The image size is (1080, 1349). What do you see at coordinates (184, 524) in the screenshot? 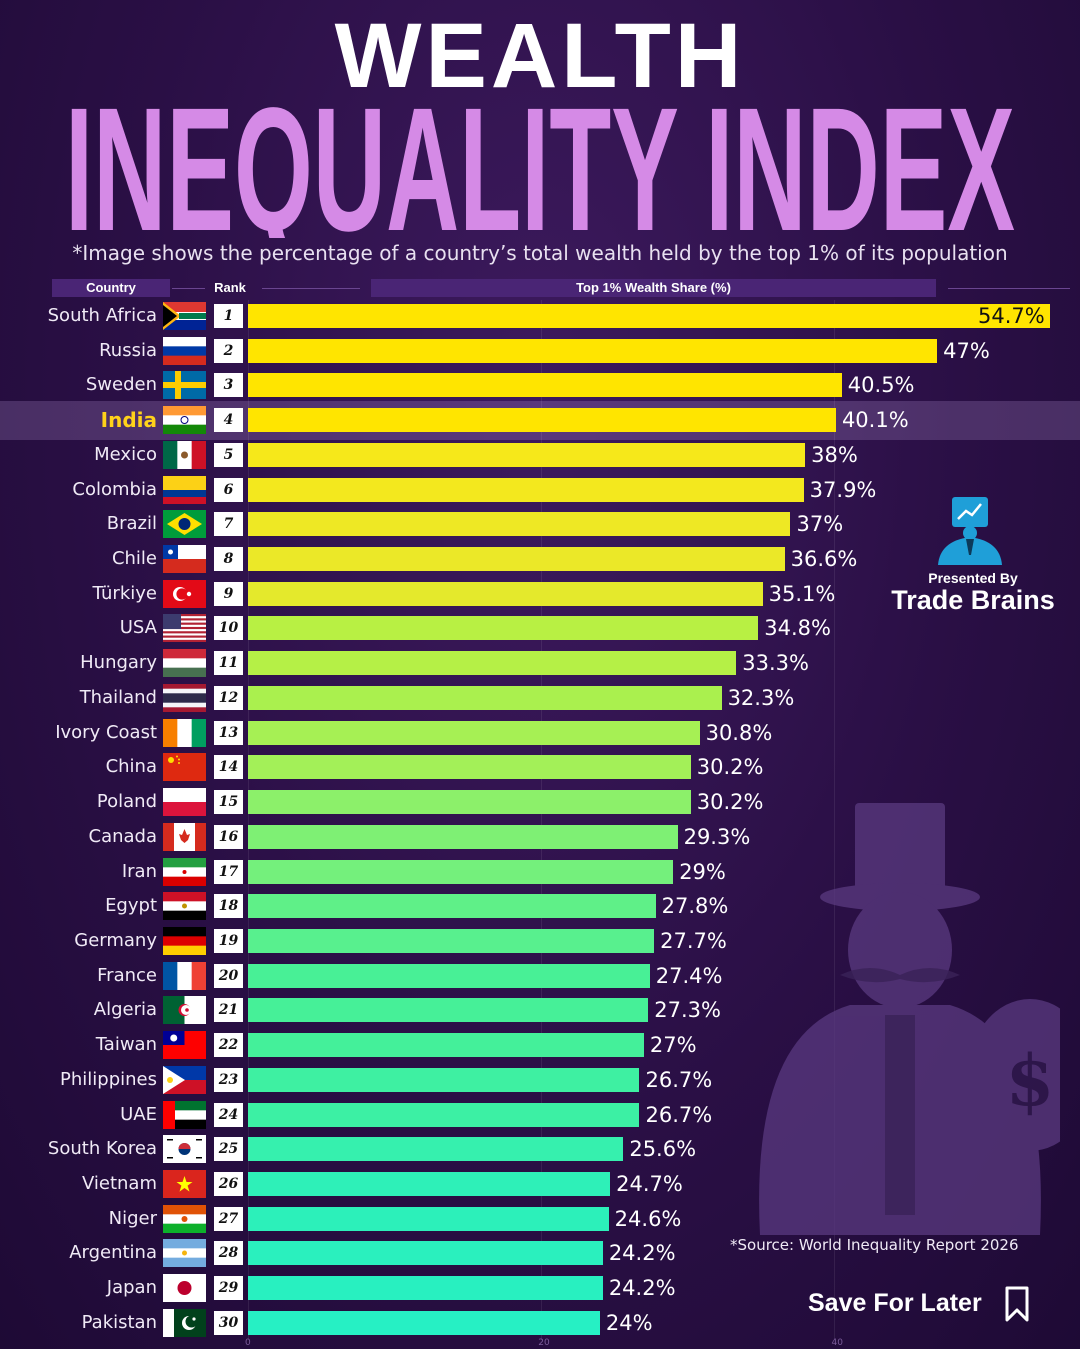
I see `flag-brazil-icon` at bounding box center [184, 524].